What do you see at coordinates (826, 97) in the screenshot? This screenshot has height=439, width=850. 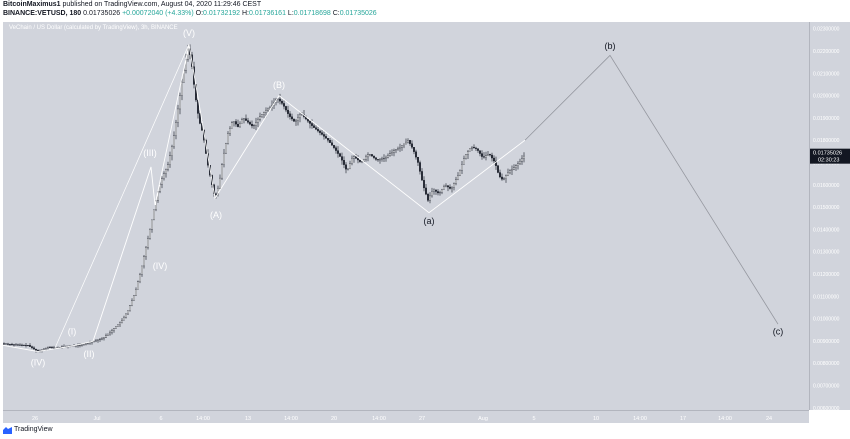 I see `price-tick-label: 0.02000000` at bounding box center [826, 97].